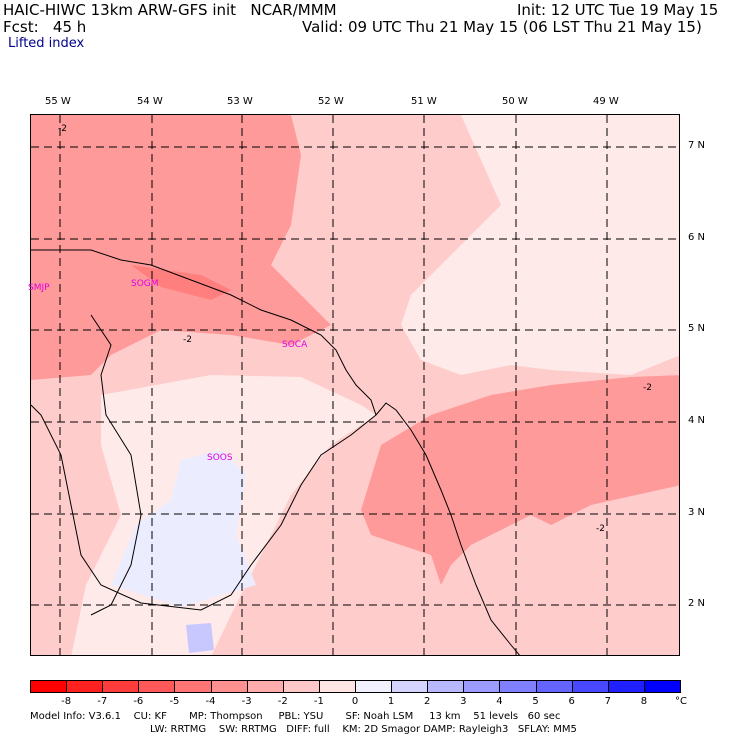  I want to click on station-label: SOCA, so click(295, 345).